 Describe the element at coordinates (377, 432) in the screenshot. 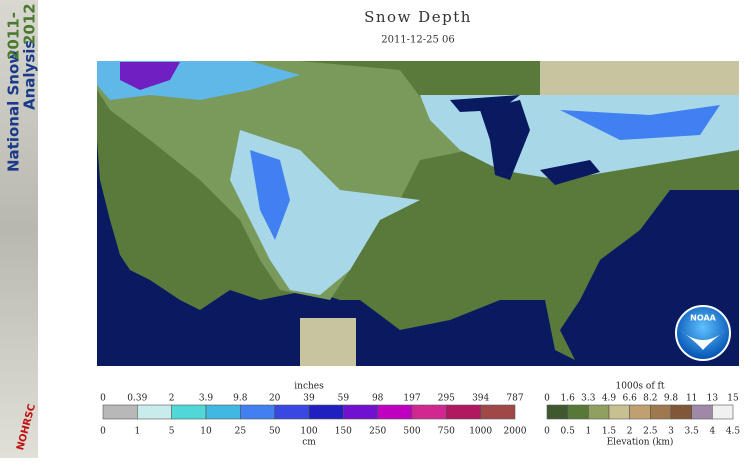

I see `legend-label-bottom: 250` at that location.